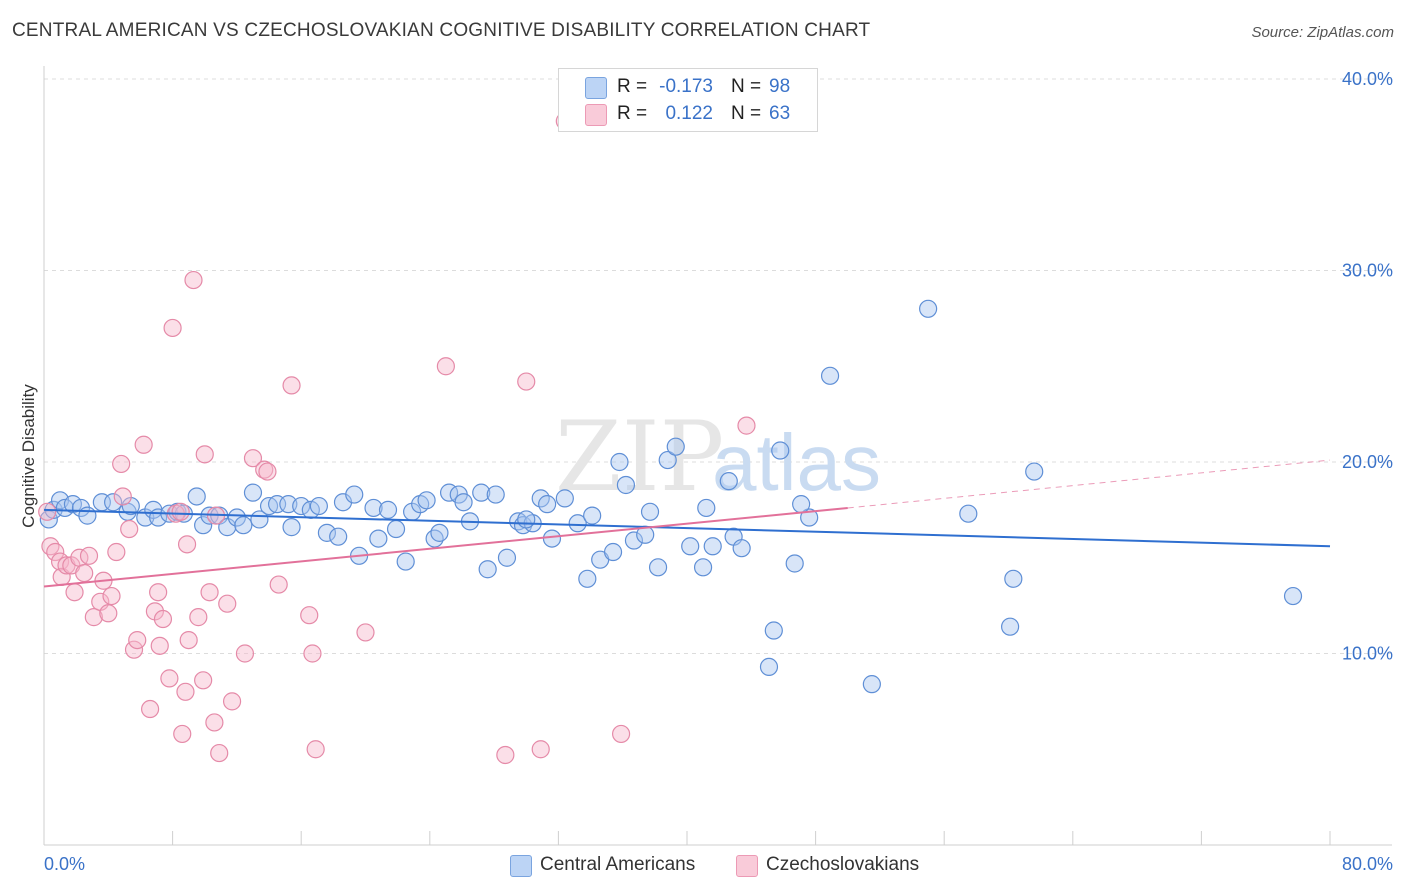 The height and width of the screenshot is (892, 1406). Describe the element at coordinates (445, 547) in the screenshot. I see `trend-line-czechoslovakians` at that location.